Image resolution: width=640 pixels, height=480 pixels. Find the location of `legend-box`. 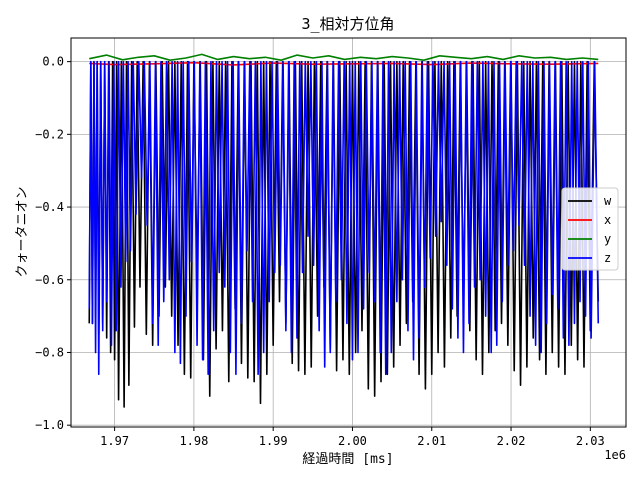

legend-box is located at coordinates (590, 229).